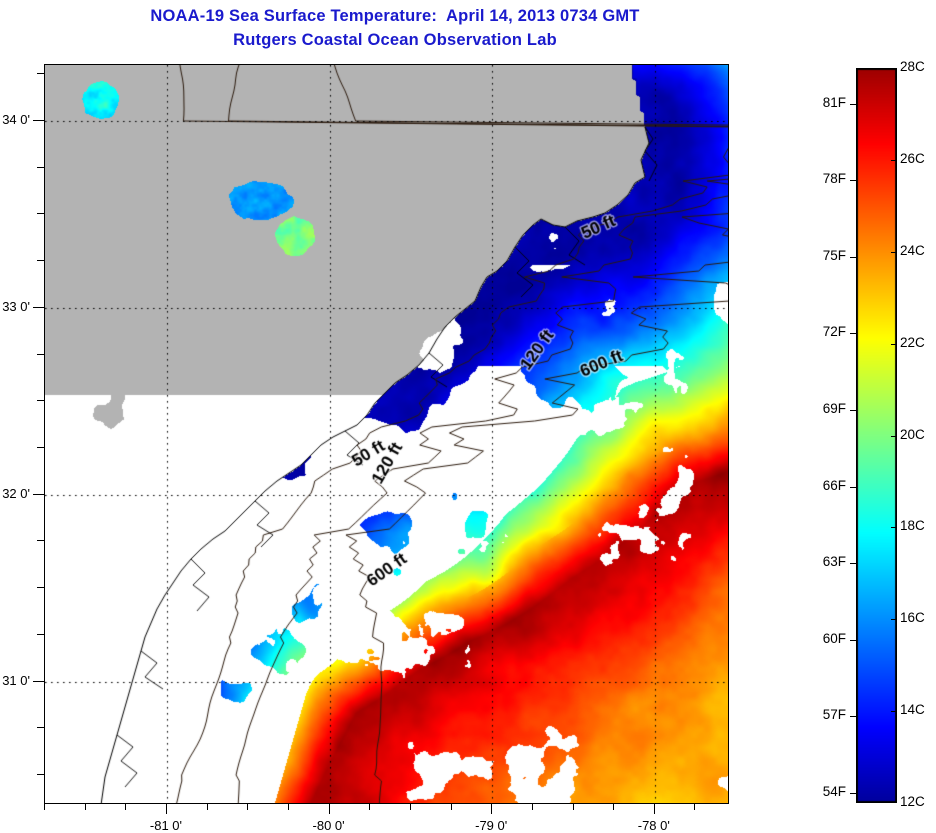  What do you see at coordinates (912, 618) in the screenshot?
I see `colorbar-label-celsius: 16C` at bounding box center [912, 618].